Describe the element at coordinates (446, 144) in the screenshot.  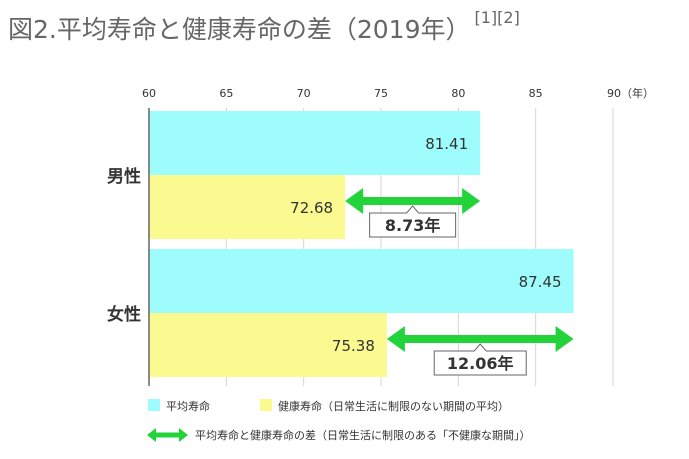
I see `bar-value-label: 81.41` at that location.